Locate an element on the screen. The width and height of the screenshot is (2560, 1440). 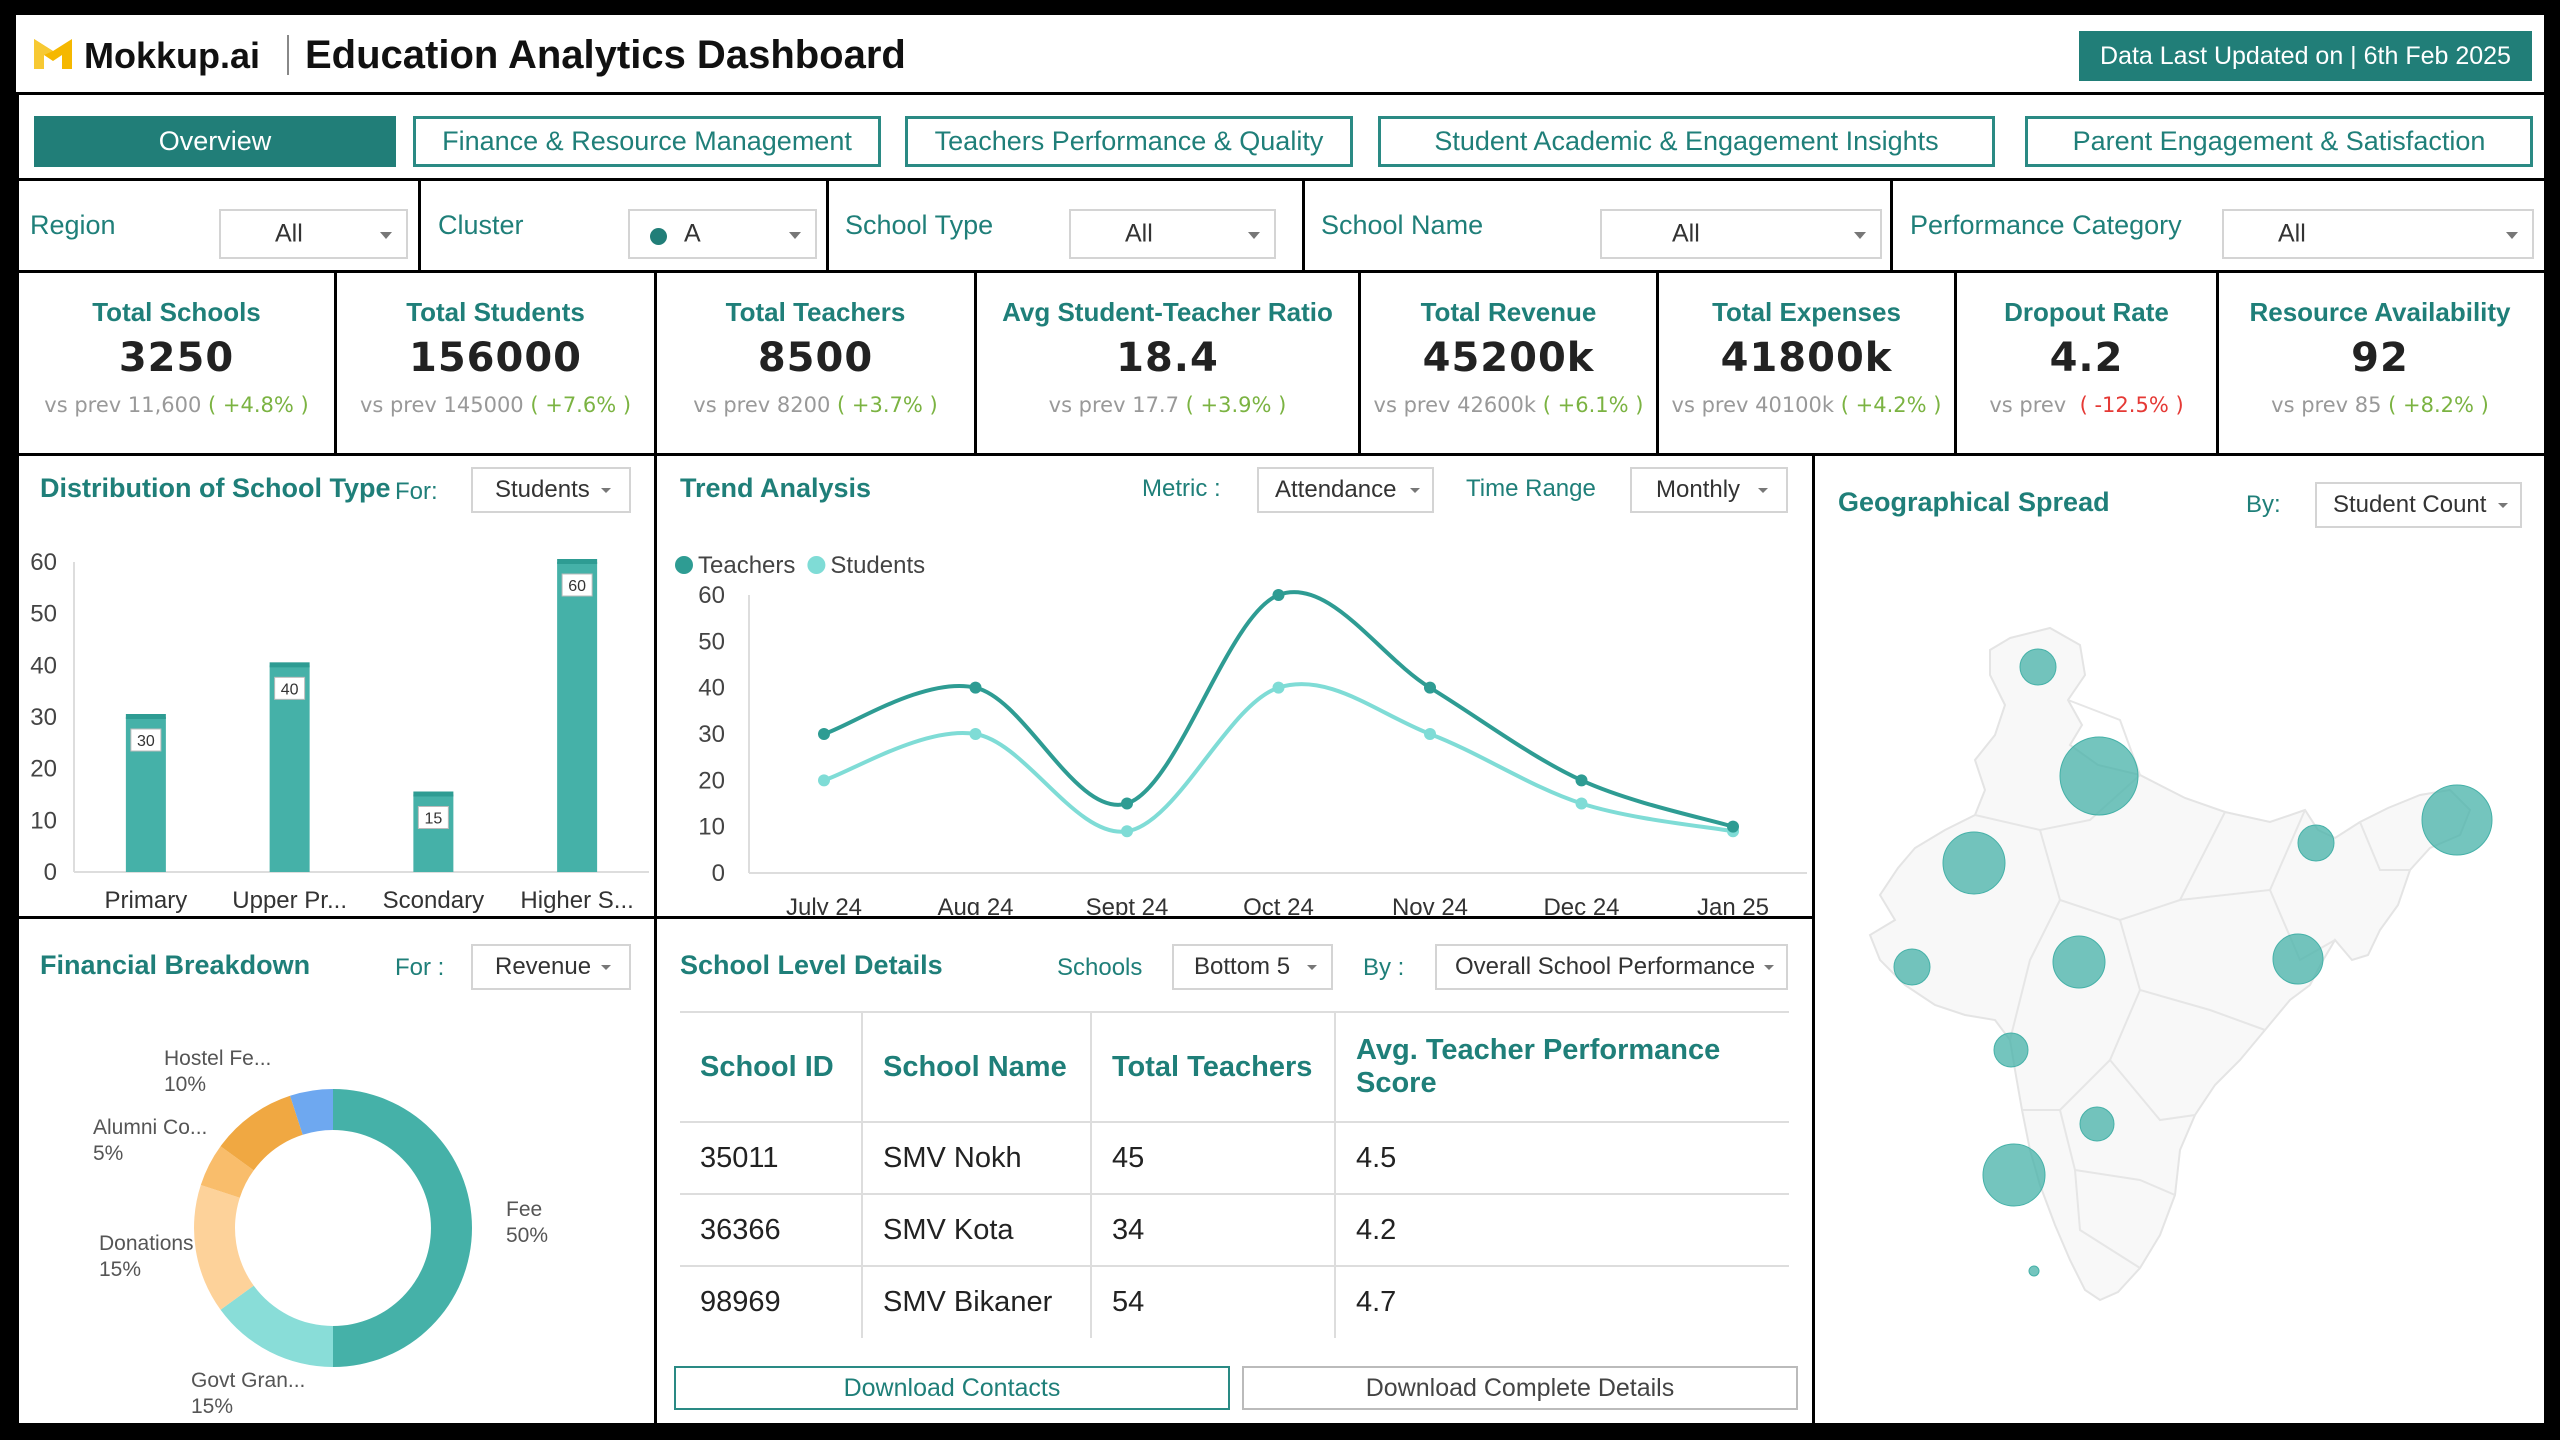
geo-title: Geographical Spread is located at coordinates (1974, 502).